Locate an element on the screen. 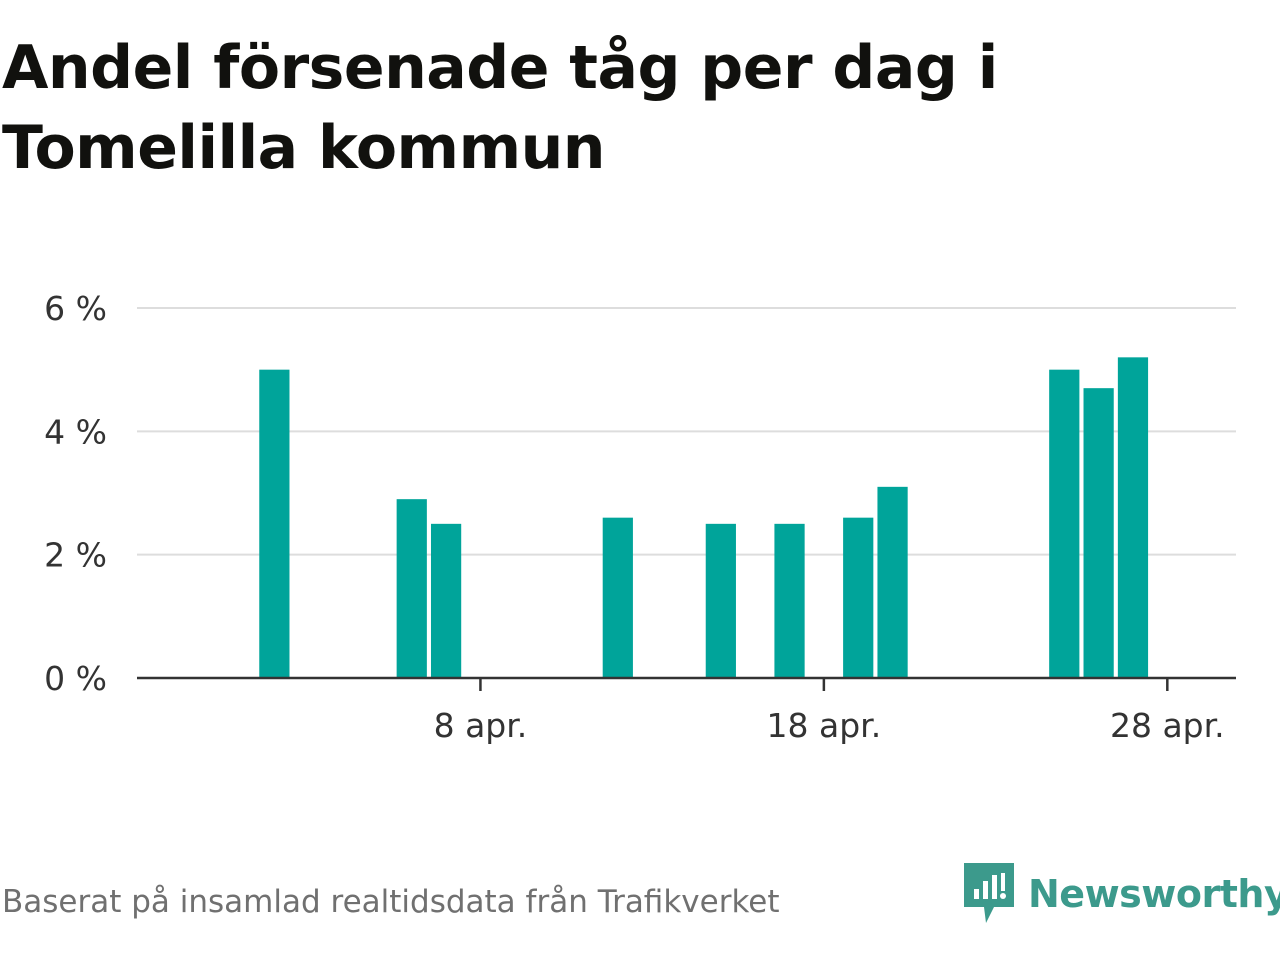 Image resolution: width=1280 pixels, height=960 pixels. x-tick-label: 8 apr. is located at coordinates (481, 725).